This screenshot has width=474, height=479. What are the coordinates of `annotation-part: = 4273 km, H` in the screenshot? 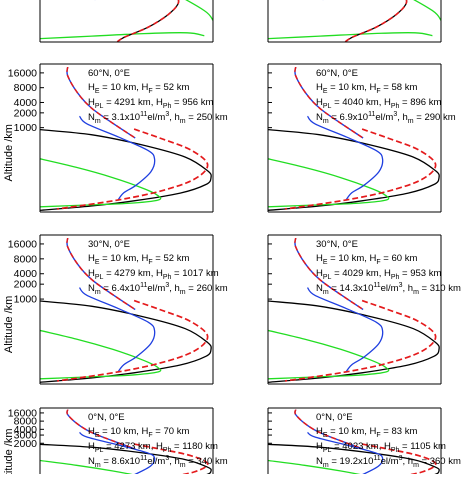 It's located at (133, 446).